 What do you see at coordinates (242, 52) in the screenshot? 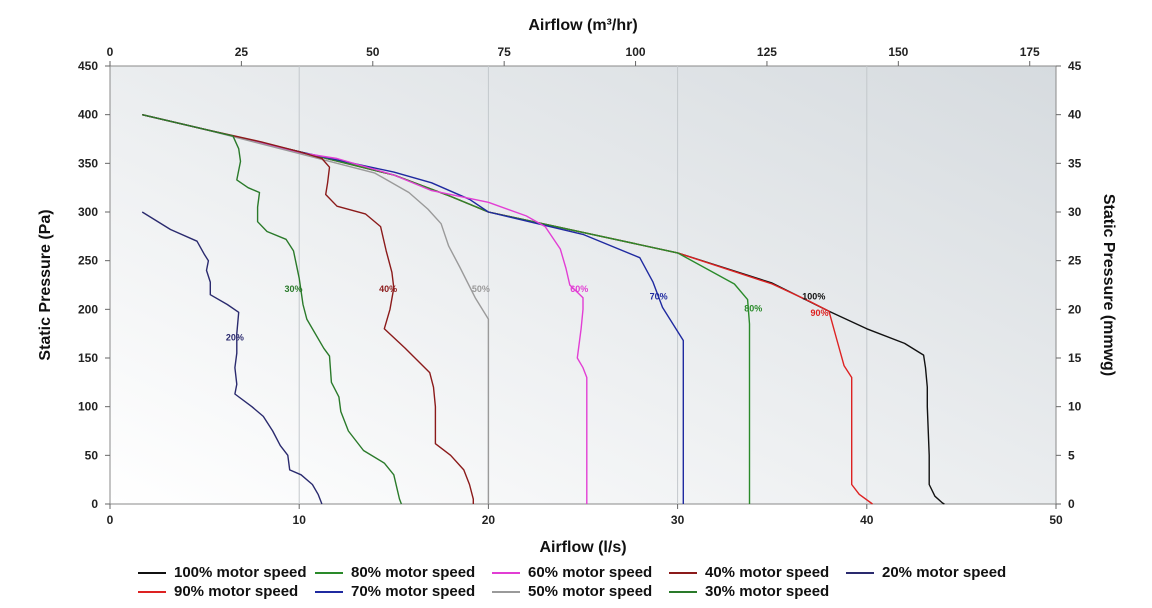
I see `x-top-tick-label: 25` at bounding box center [242, 52].